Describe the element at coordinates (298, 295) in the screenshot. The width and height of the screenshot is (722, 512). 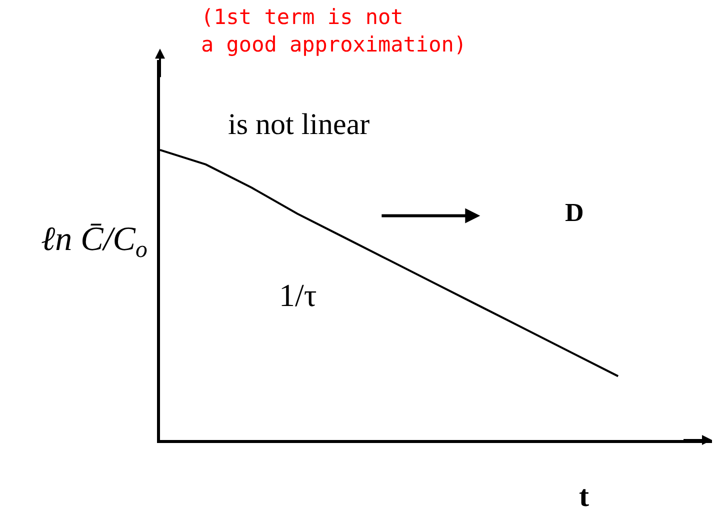
I see `annotation: 1/τ` at that location.